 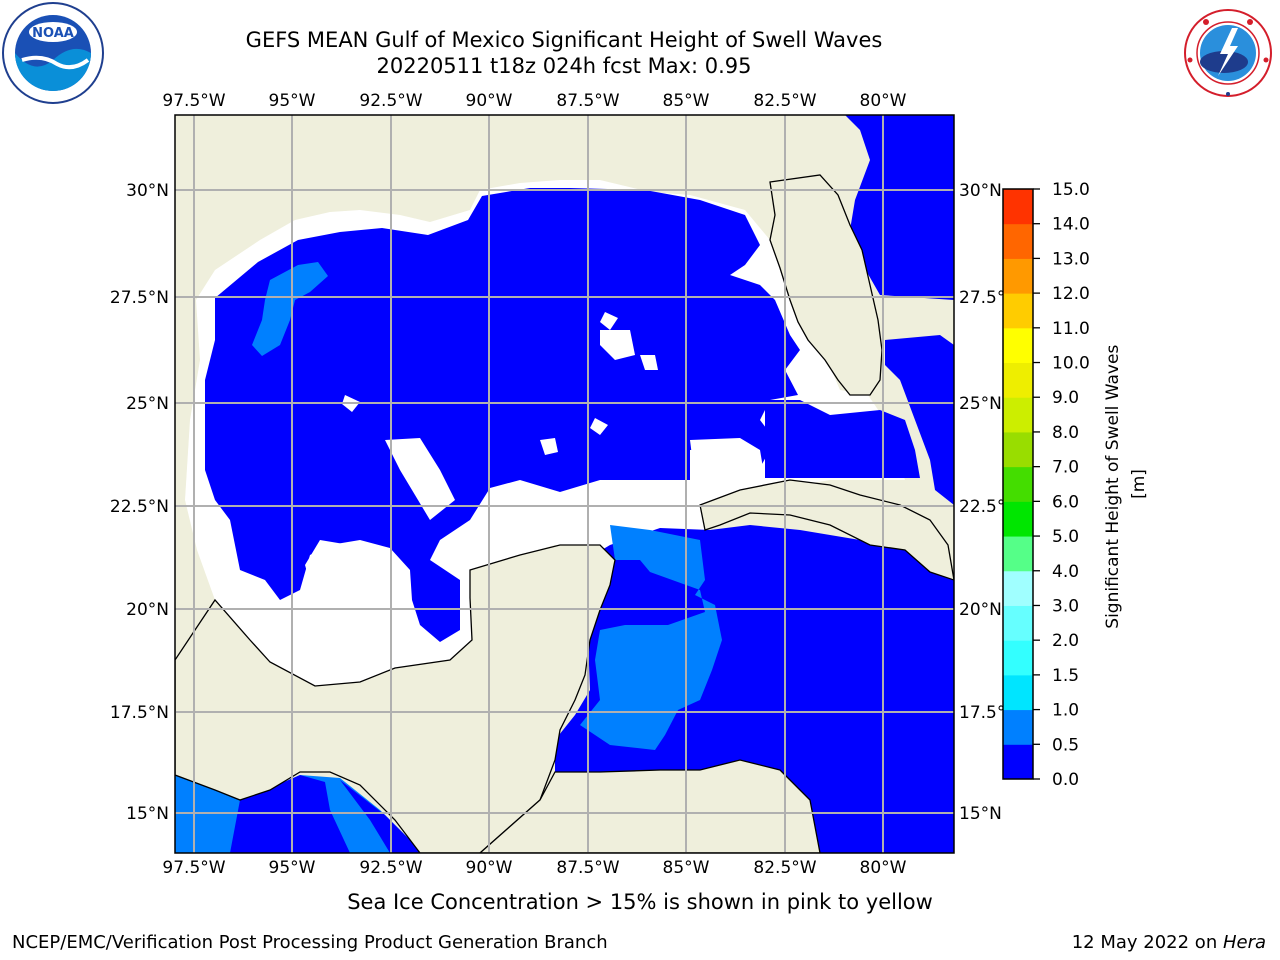 I want to click on yucatan-land, so click(x=395, y=698).